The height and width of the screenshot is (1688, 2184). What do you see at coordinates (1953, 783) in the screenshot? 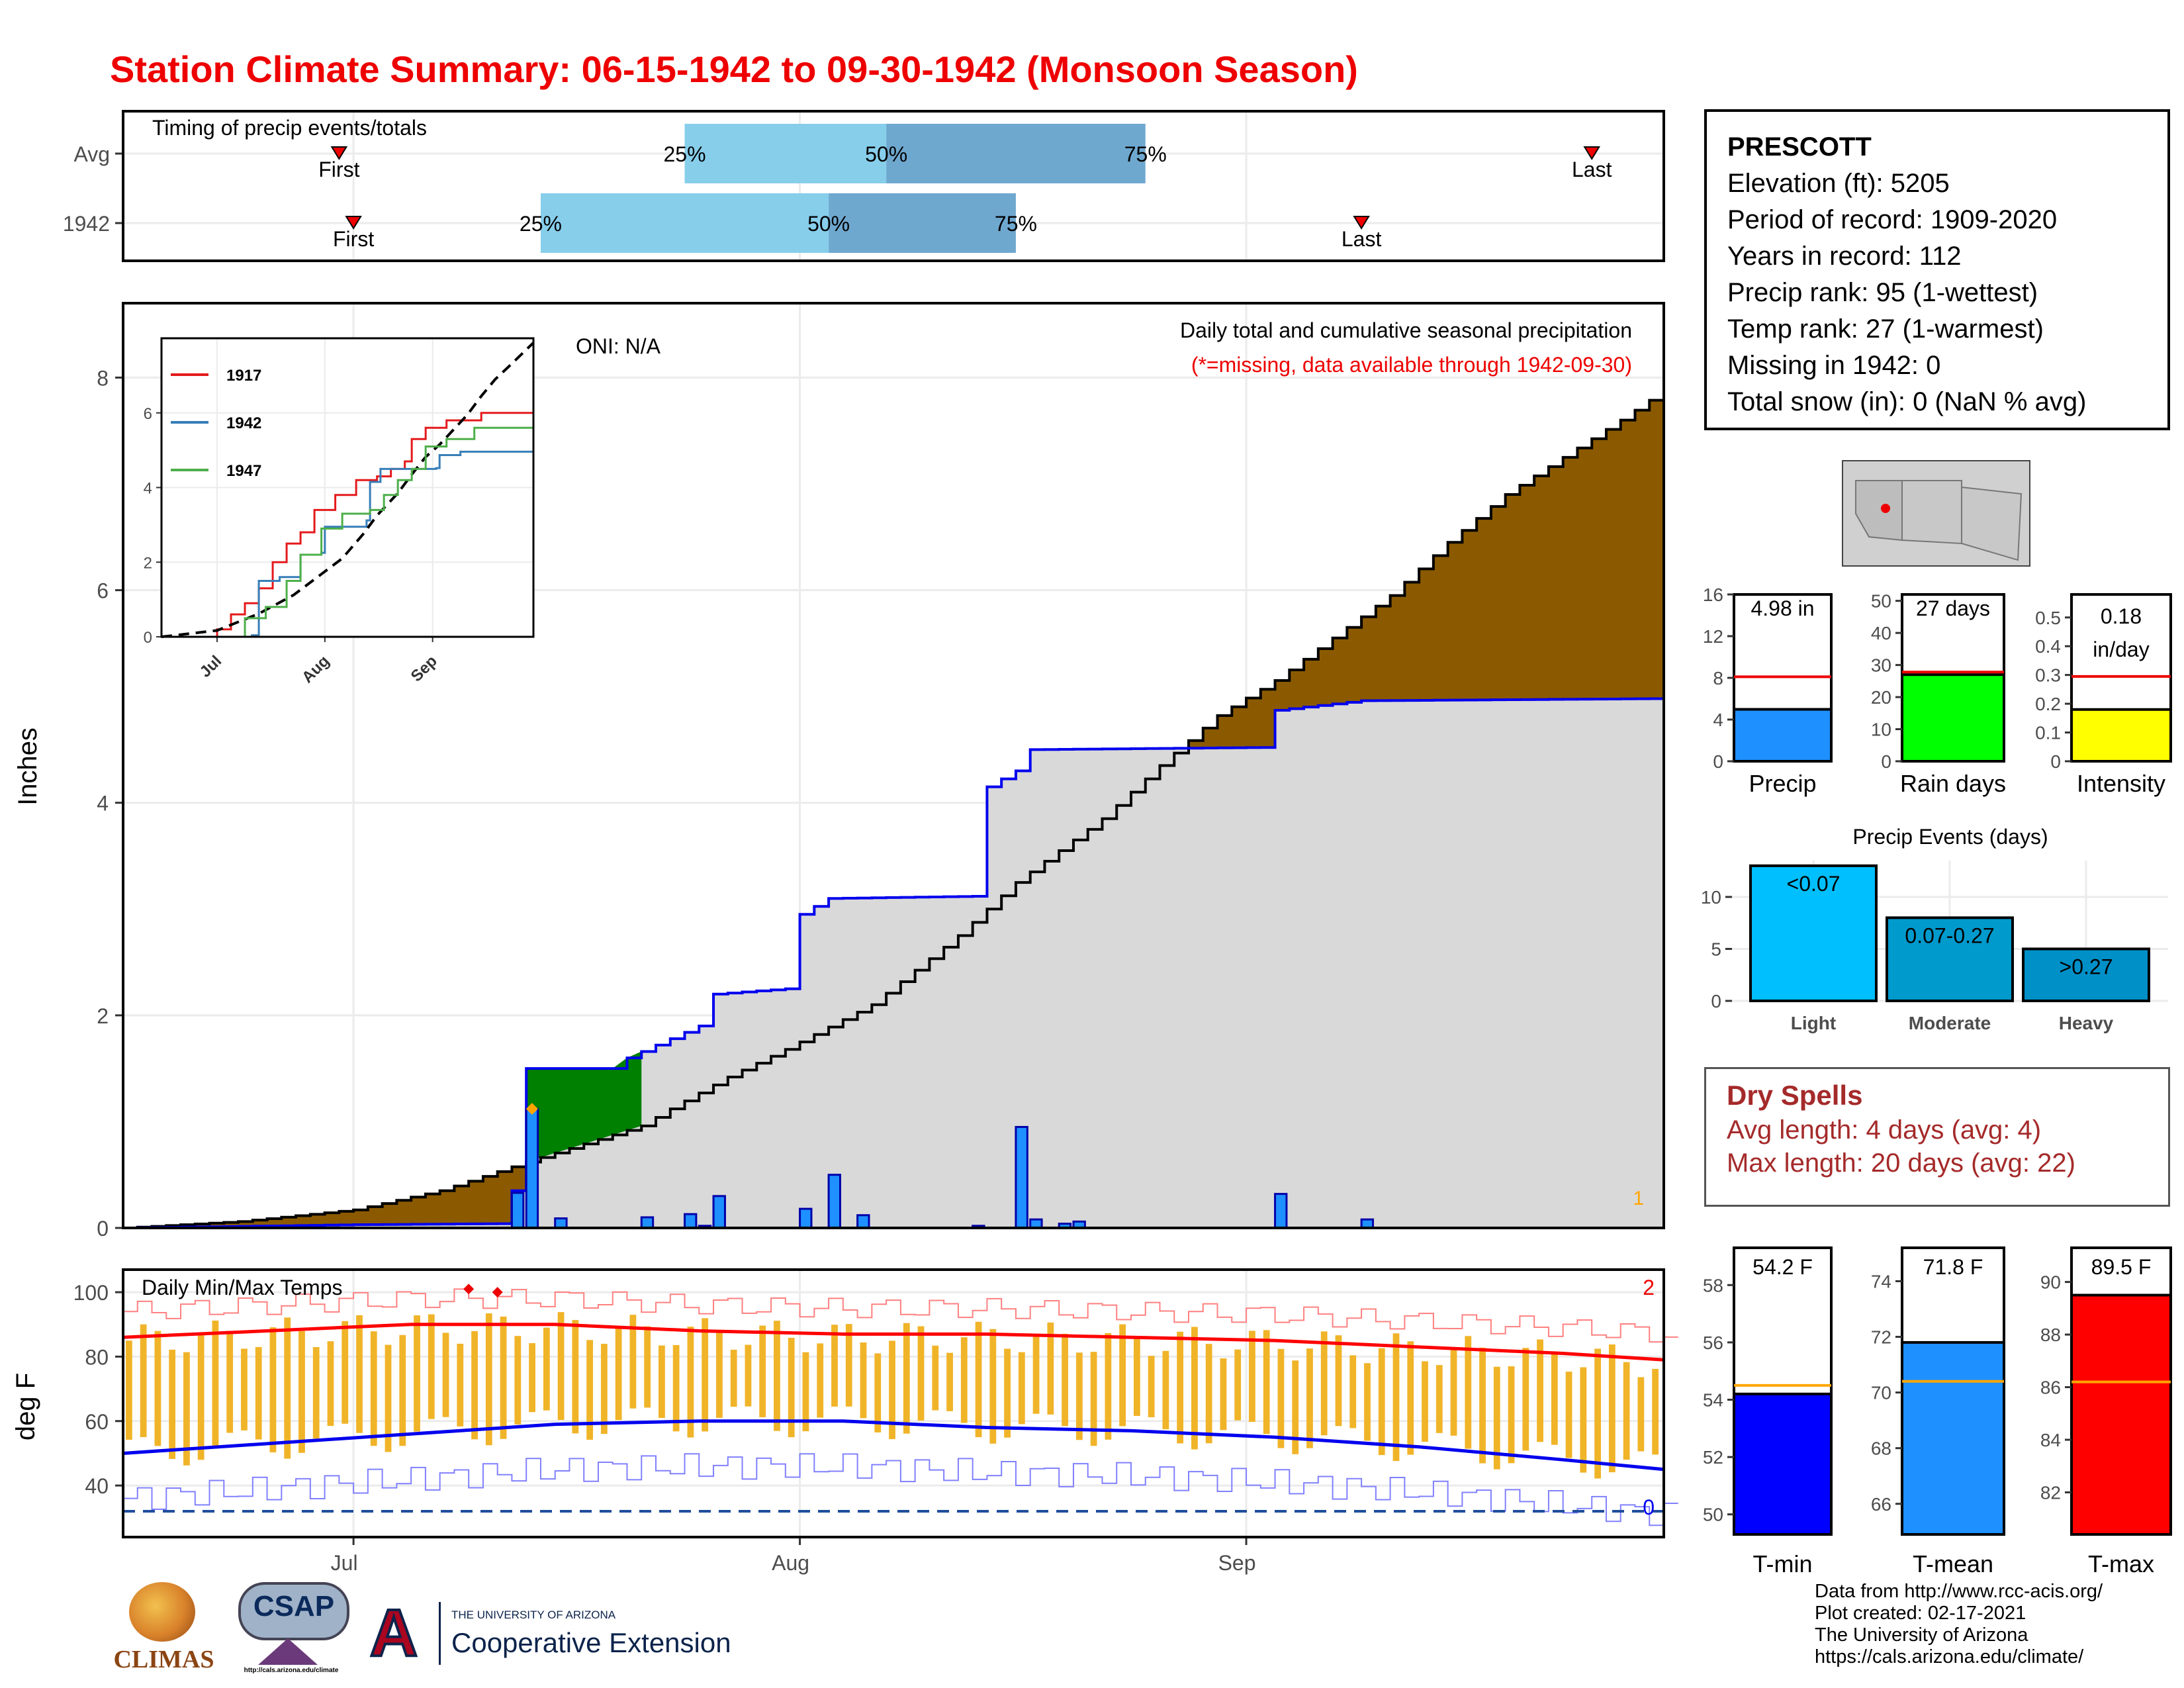
I see `summary-category-label: Rain days` at bounding box center [1953, 783].